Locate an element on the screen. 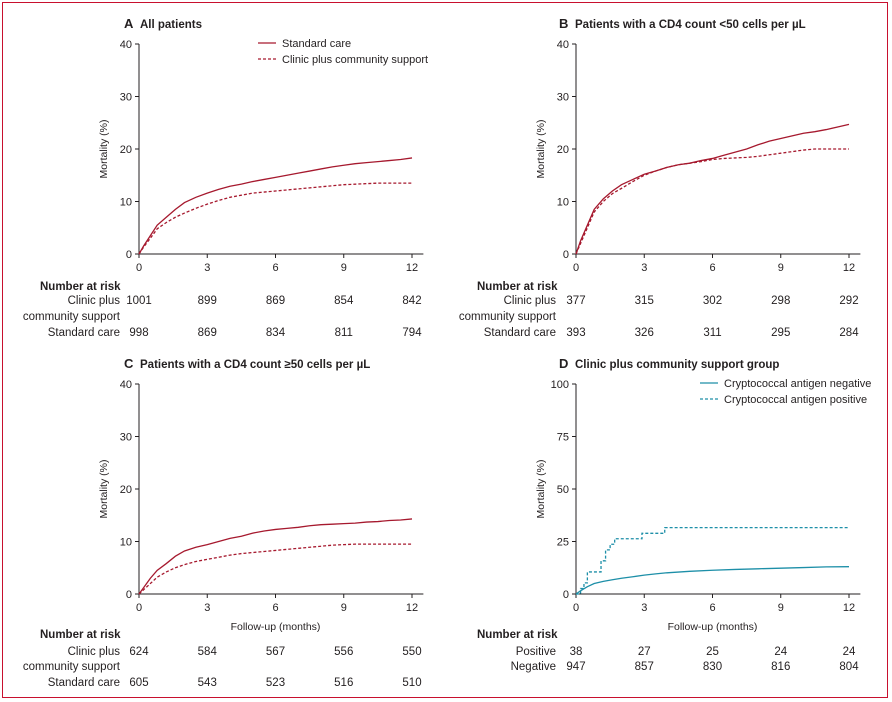 Image resolution: width=892 pixels, height=702 pixels. risk-value: 523 is located at coordinates (275, 683).